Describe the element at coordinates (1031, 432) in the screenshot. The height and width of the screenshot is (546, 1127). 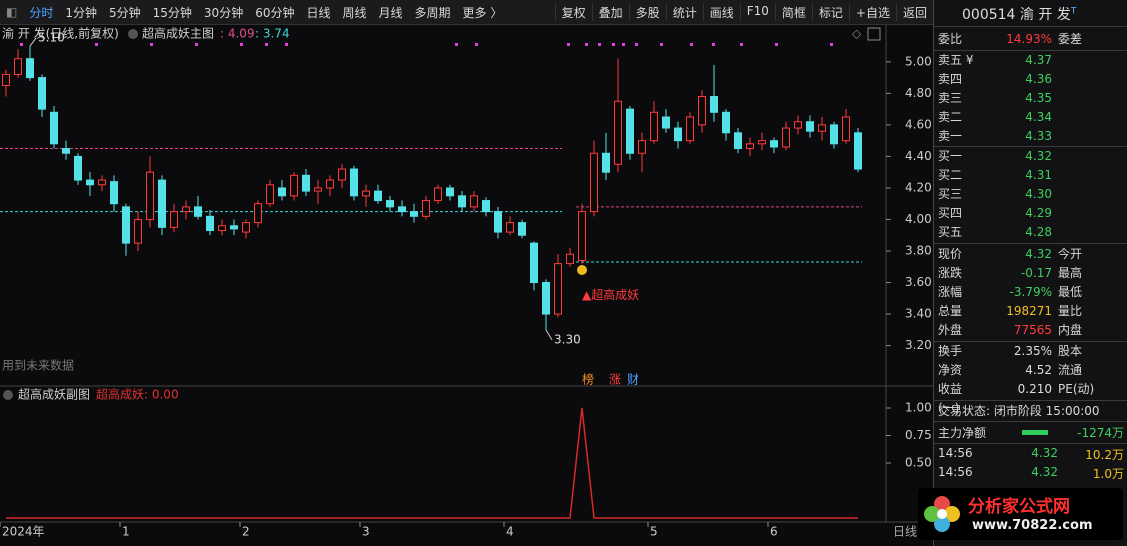
I see `flow-row: 主力净额 -1274万` at that location.